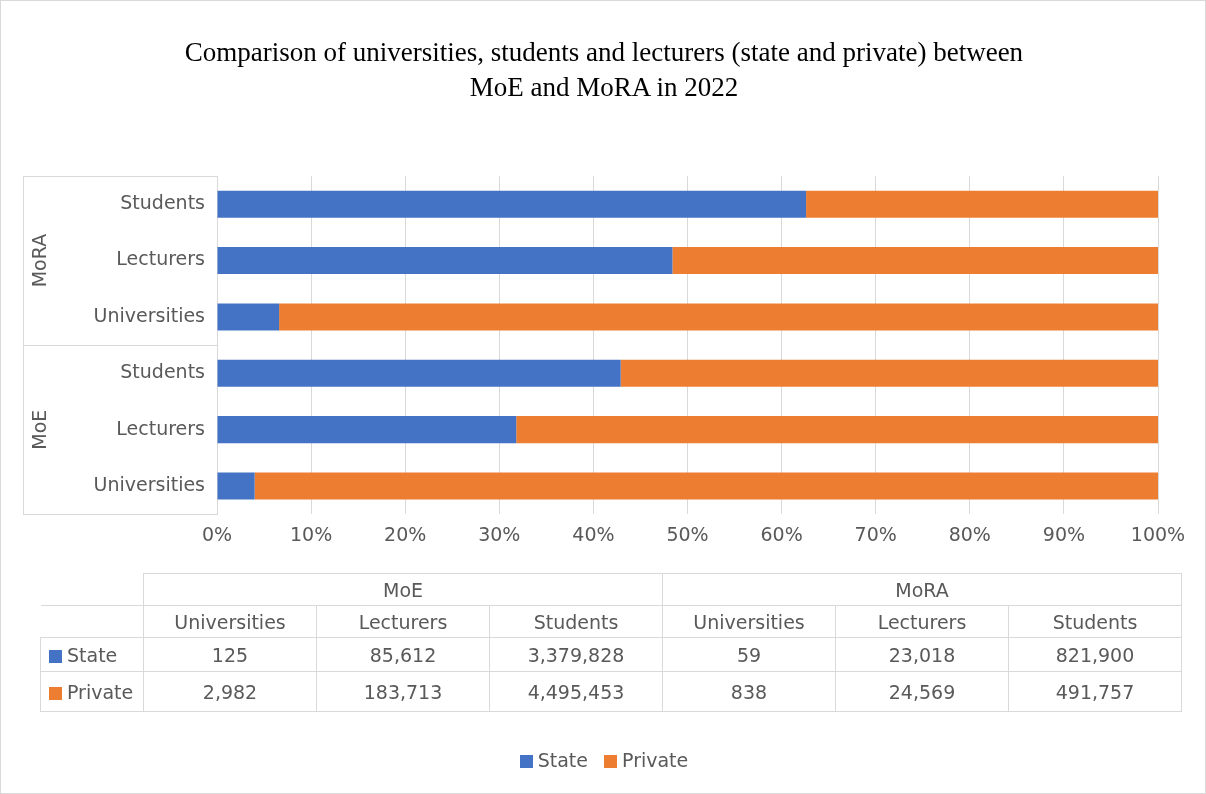  What do you see at coordinates (230, 654) in the screenshot?
I see `text: 125` at bounding box center [230, 654].